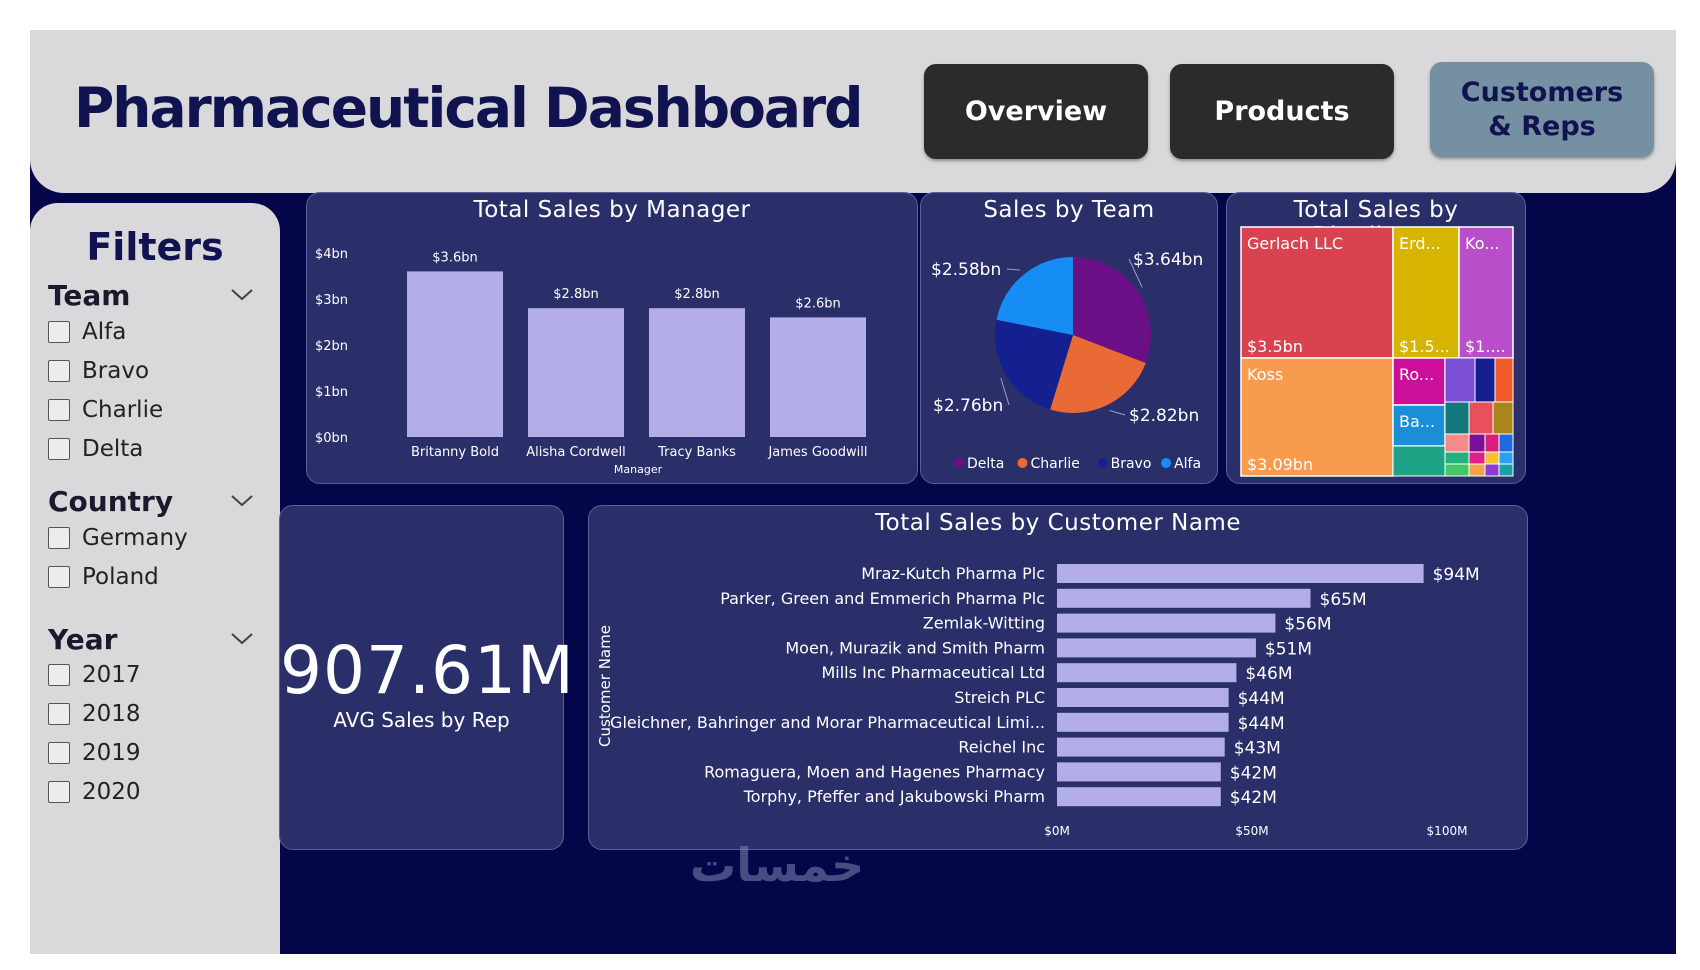  What do you see at coordinates (427, 670) in the screenshot?
I see `kpi-value: 907.61M` at bounding box center [427, 670].